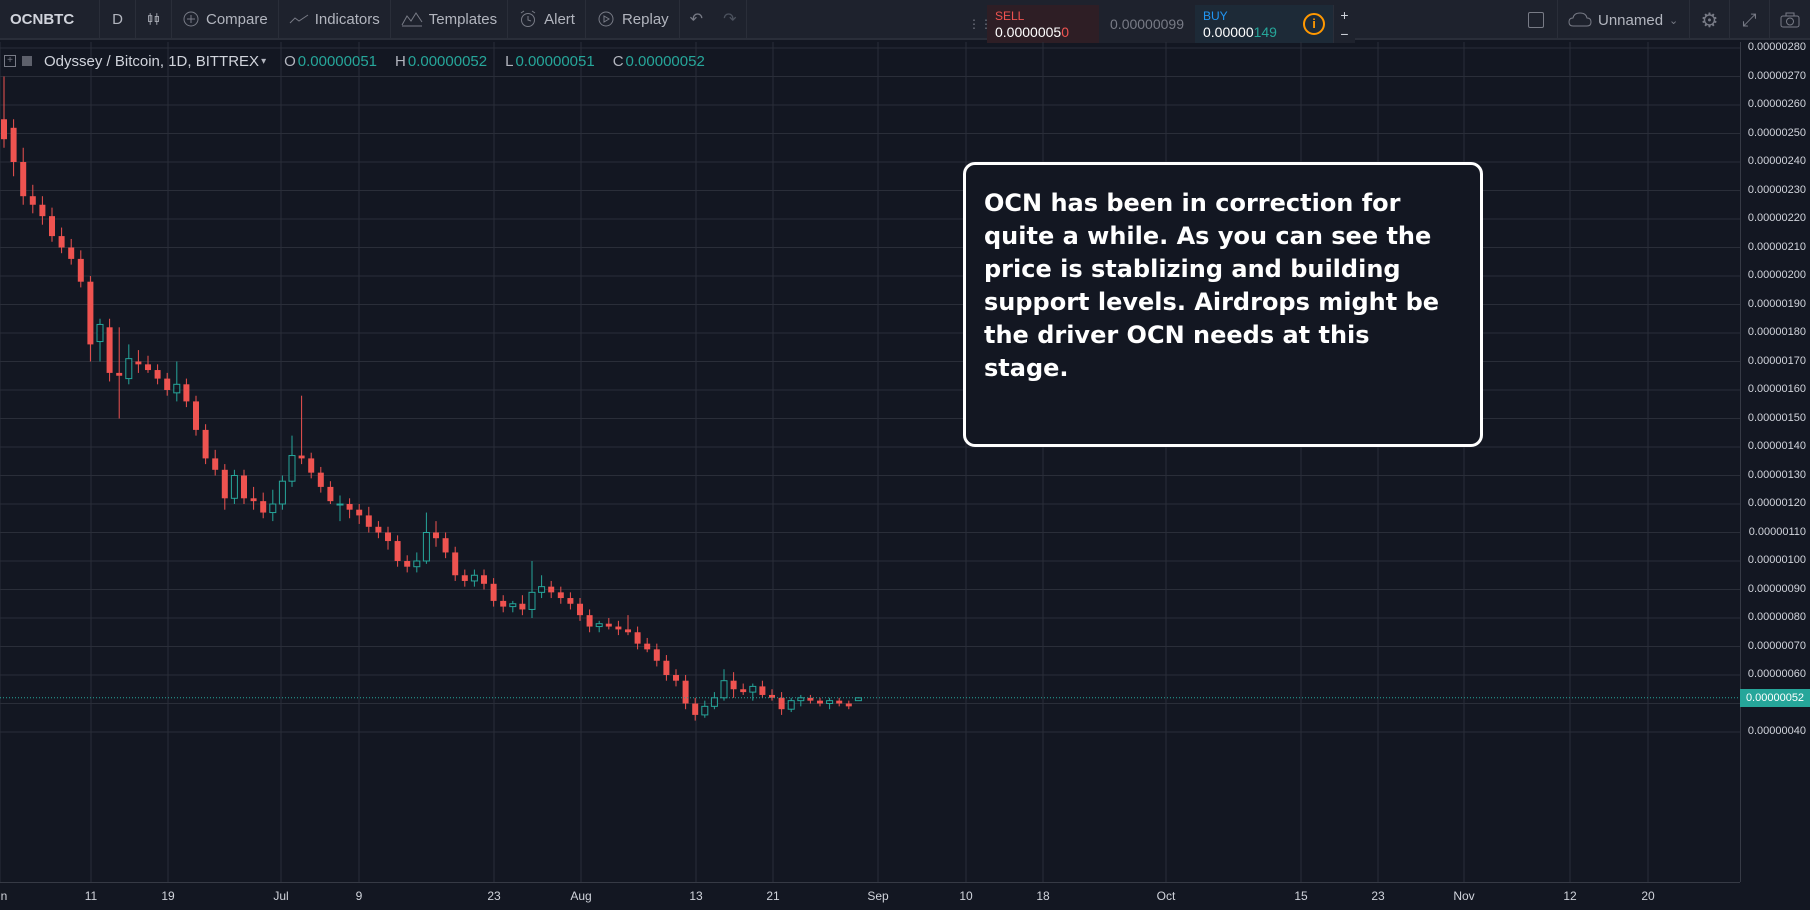  What do you see at coordinates (1776, 417) in the screenshot?
I see `price-tick-label: 0.00000150` at bounding box center [1776, 417].